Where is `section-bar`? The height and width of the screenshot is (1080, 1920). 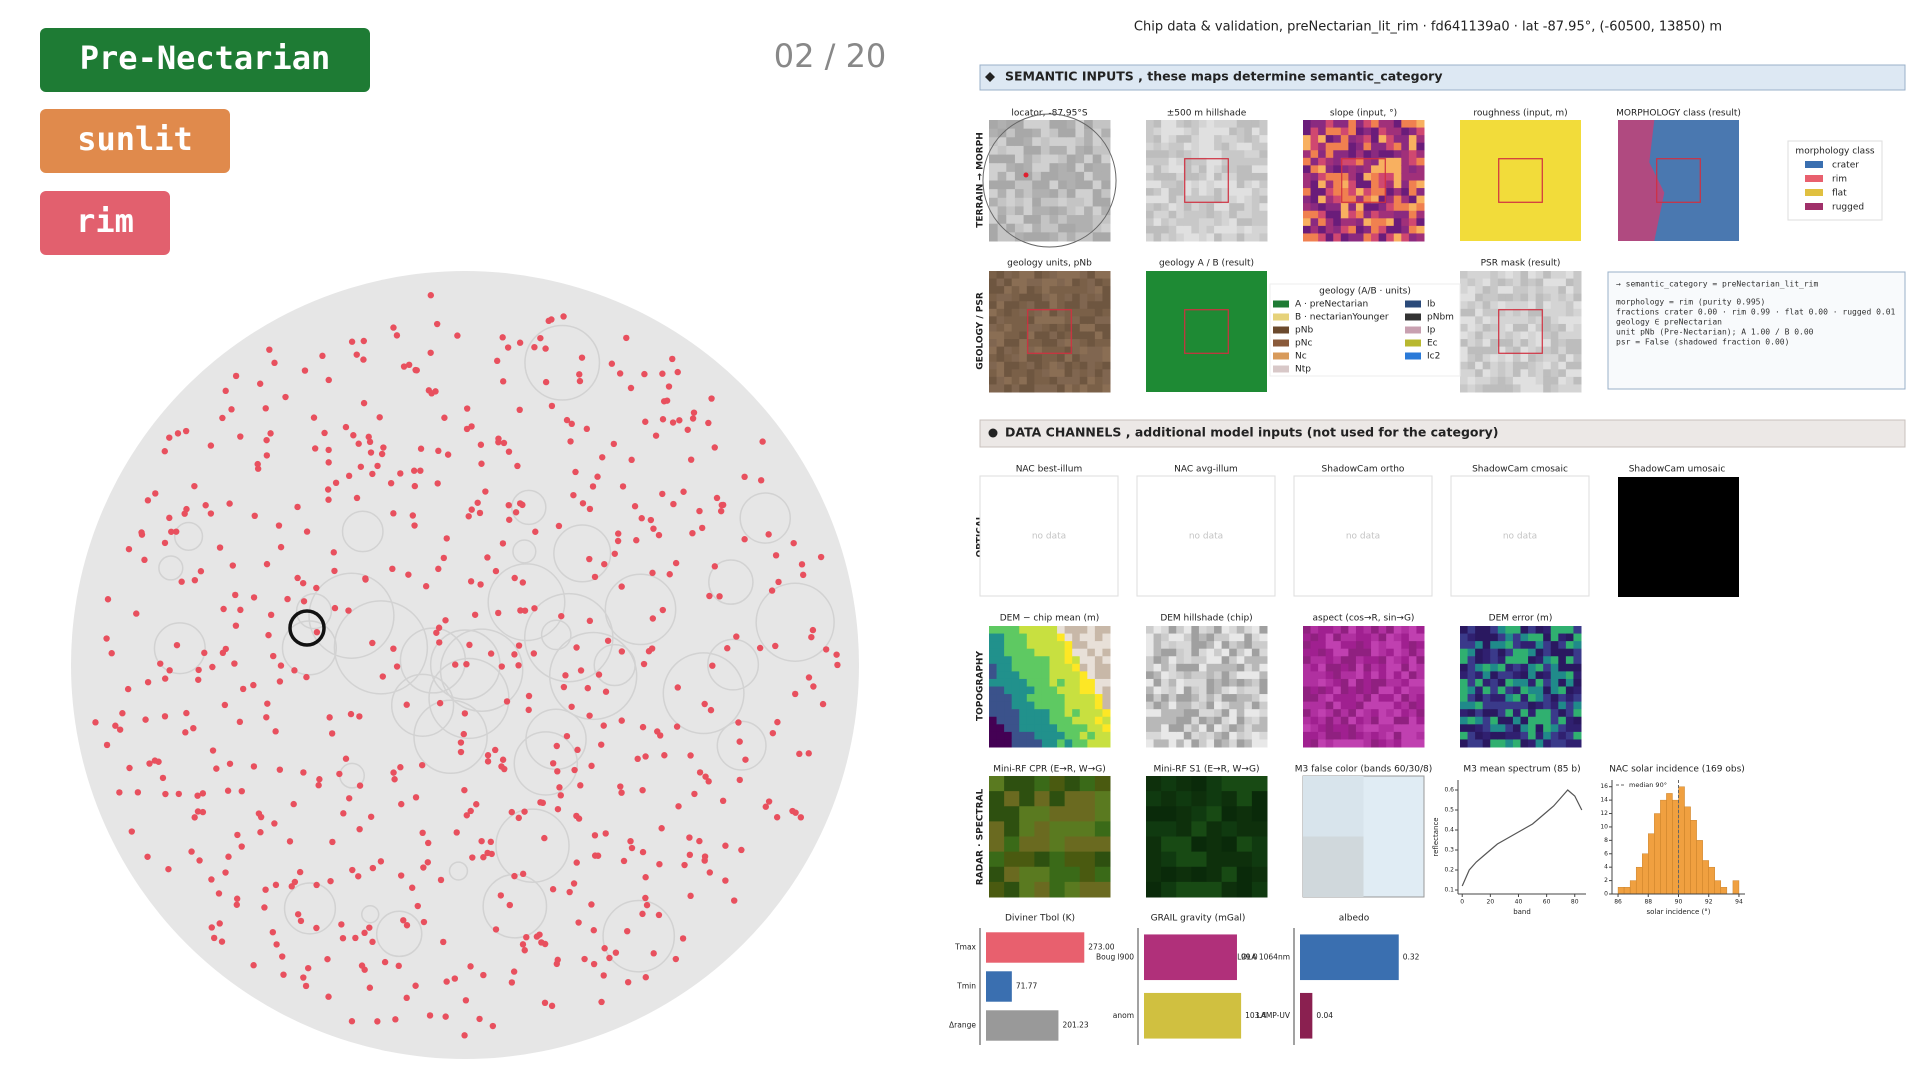 section-bar is located at coordinates (1442, 77).